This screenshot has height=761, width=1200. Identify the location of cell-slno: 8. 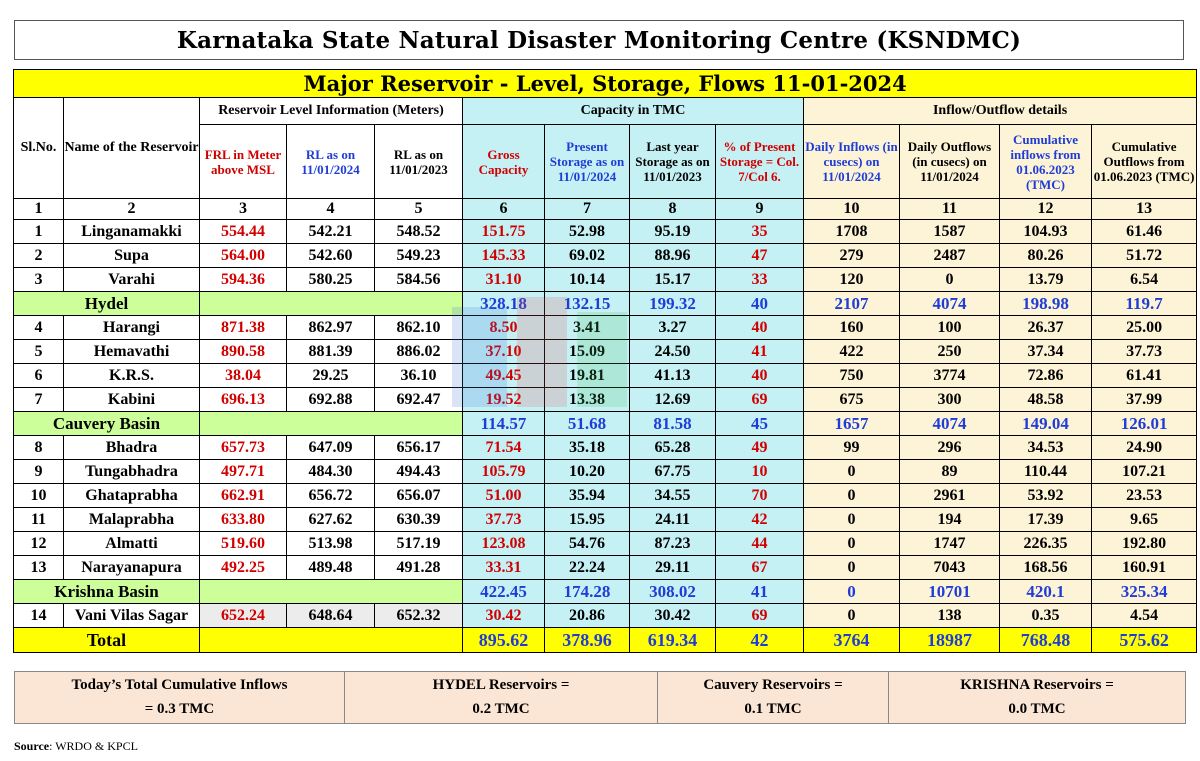
(38, 447).